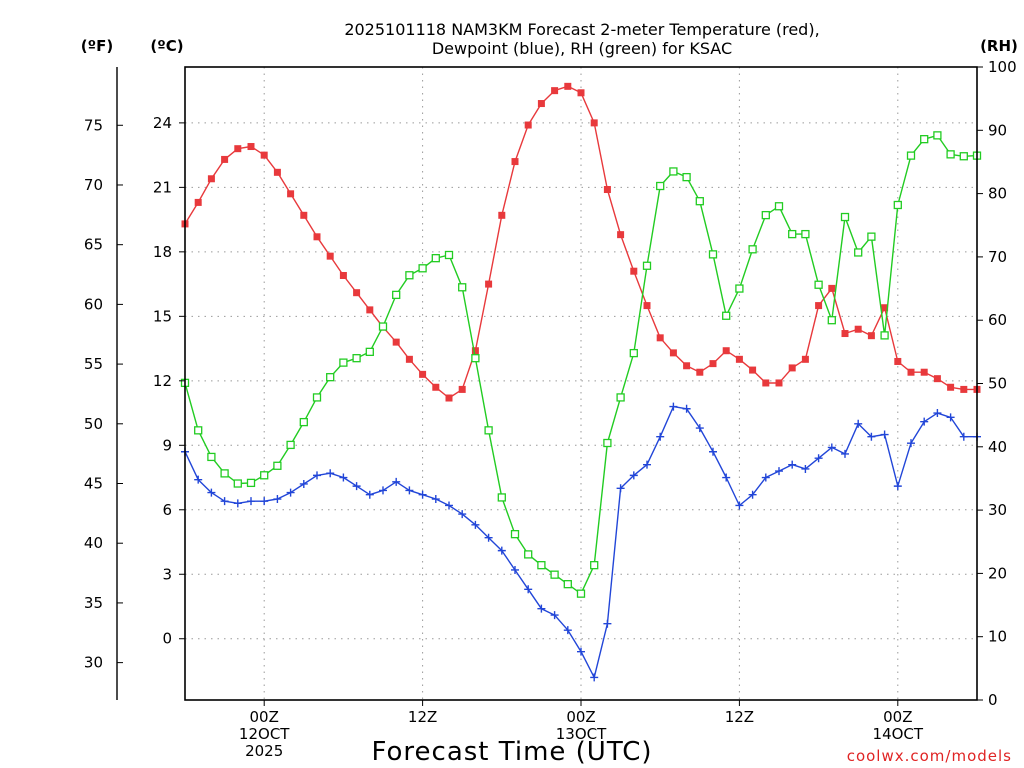 The width and height of the screenshot is (1024, 768). What do you see at coordinates (739, 717) in the screenshot?
I see `x-tick-label: 12Z` at bounding box center [739, 717].